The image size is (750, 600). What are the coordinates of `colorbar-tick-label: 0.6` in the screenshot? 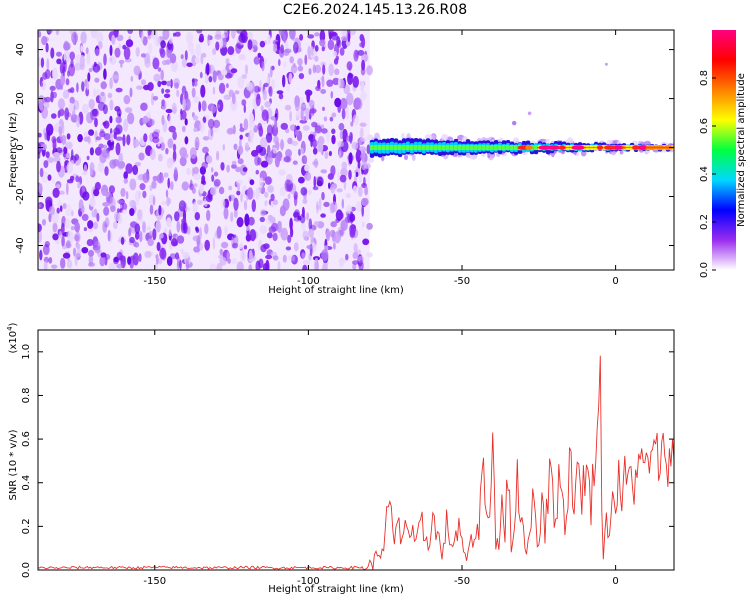 It's located at (704, 126).